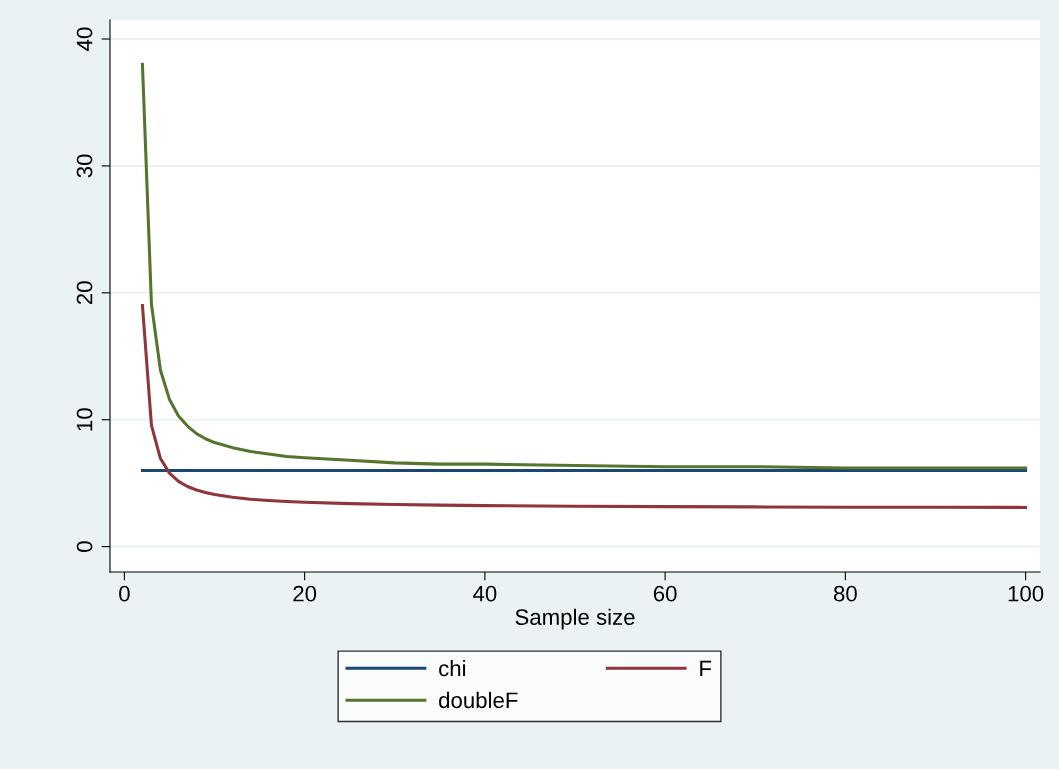 The height and width of the screenshot is (769, 1059). Describe the element at coordinates (84, 166) in the screenshot. I see `y-tick-label: 30` at that location.